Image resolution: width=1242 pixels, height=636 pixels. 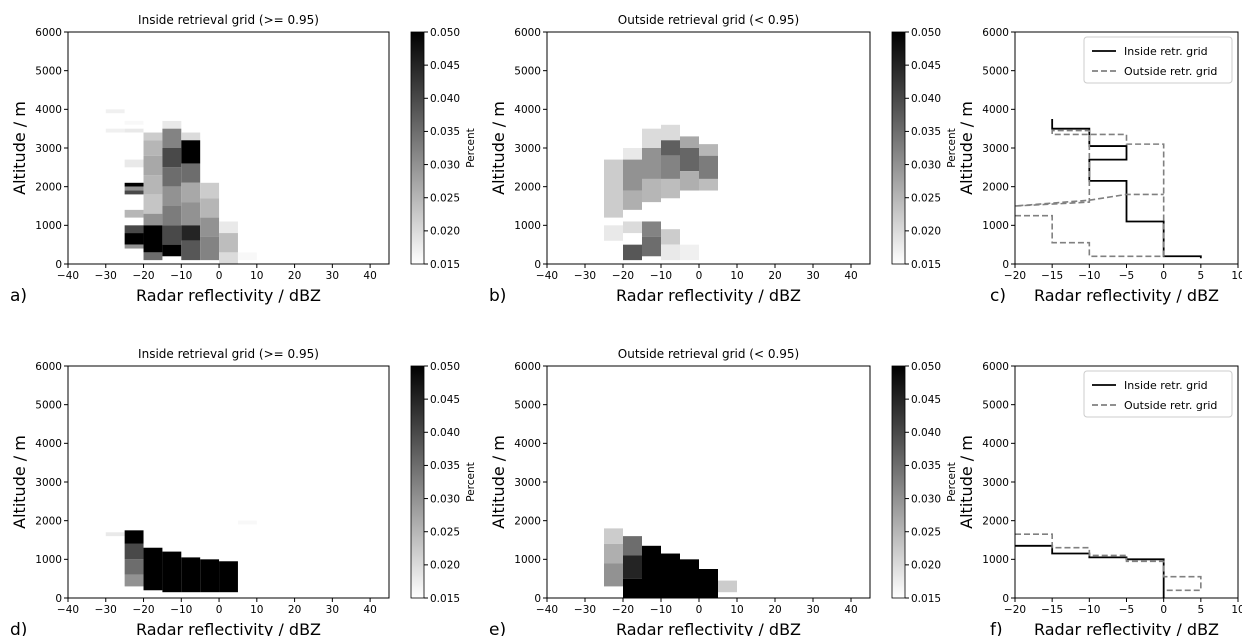 What do you see at coordinates (497, 296) in the screenshot?
I see `panel-letter: b)` at bounding box center [497, 296].